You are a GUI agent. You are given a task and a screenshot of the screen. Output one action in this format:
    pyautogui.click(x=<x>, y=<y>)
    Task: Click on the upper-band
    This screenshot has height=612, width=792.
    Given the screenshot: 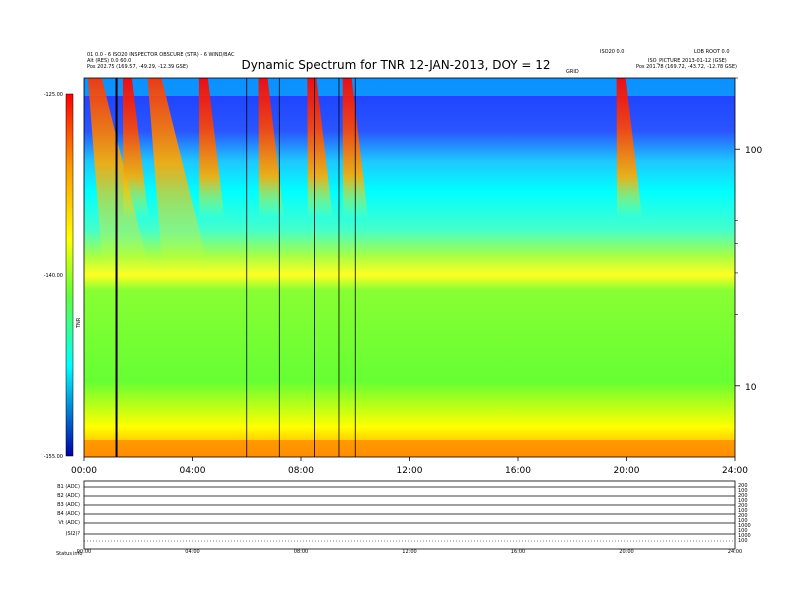 What is the action you would take?
    pyautogui.click(x=409, y=87)
    